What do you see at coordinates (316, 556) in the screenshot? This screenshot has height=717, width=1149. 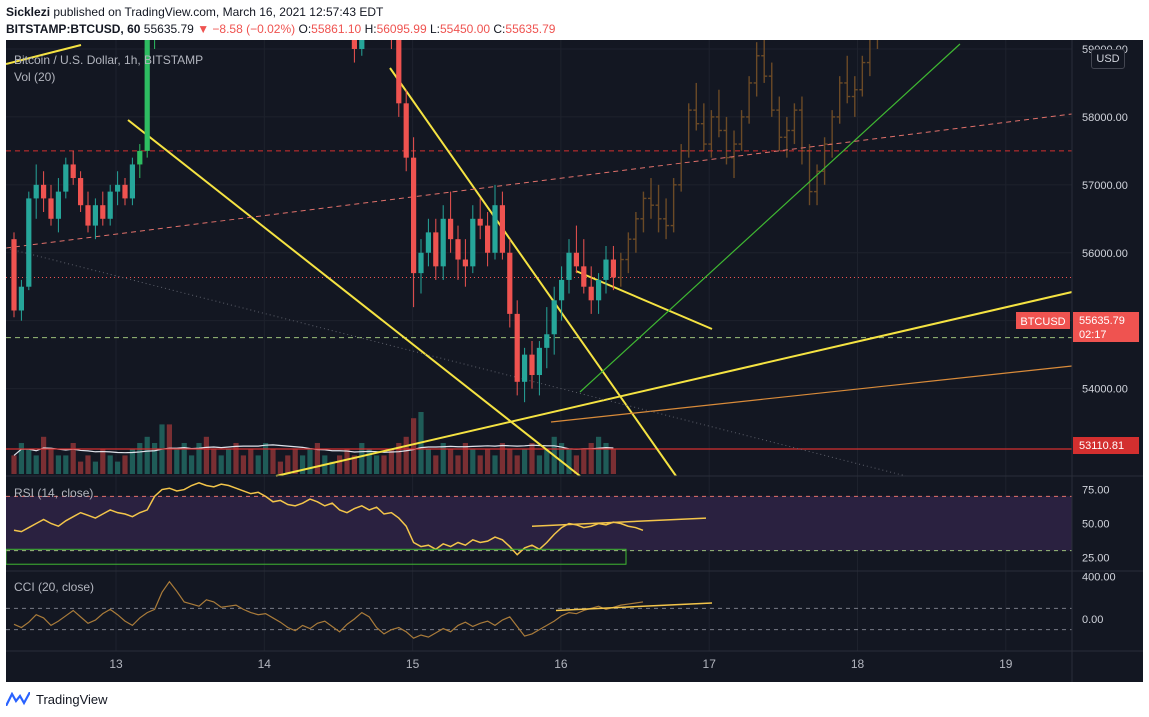 I see `rsi-highlight-box` at bounding box center [316, 556].